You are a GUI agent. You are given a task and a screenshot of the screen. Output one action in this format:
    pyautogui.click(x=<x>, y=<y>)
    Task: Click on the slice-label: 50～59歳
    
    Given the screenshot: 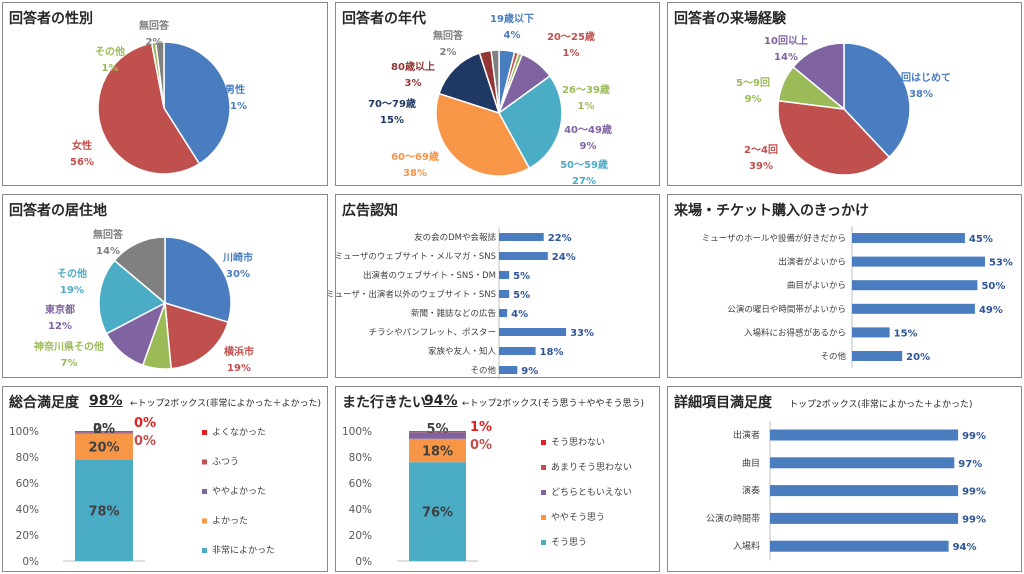 What is the action you would take?
    pyautogui.click(x=584, y=164)
    